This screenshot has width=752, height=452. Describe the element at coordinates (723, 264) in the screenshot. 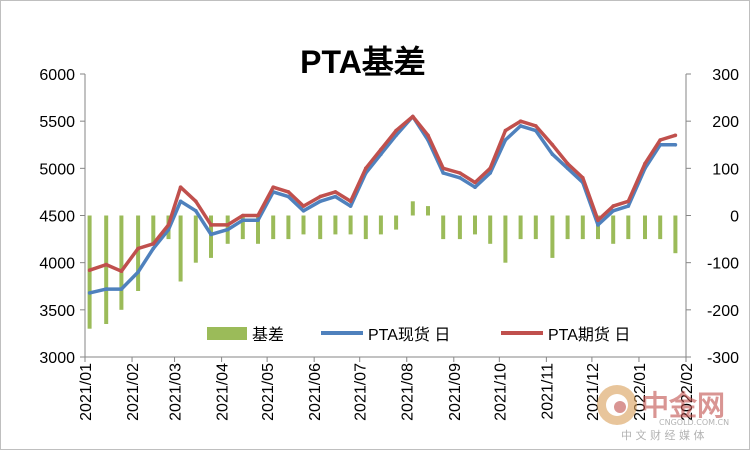

I see `y2-tick-label: -100` at that location.